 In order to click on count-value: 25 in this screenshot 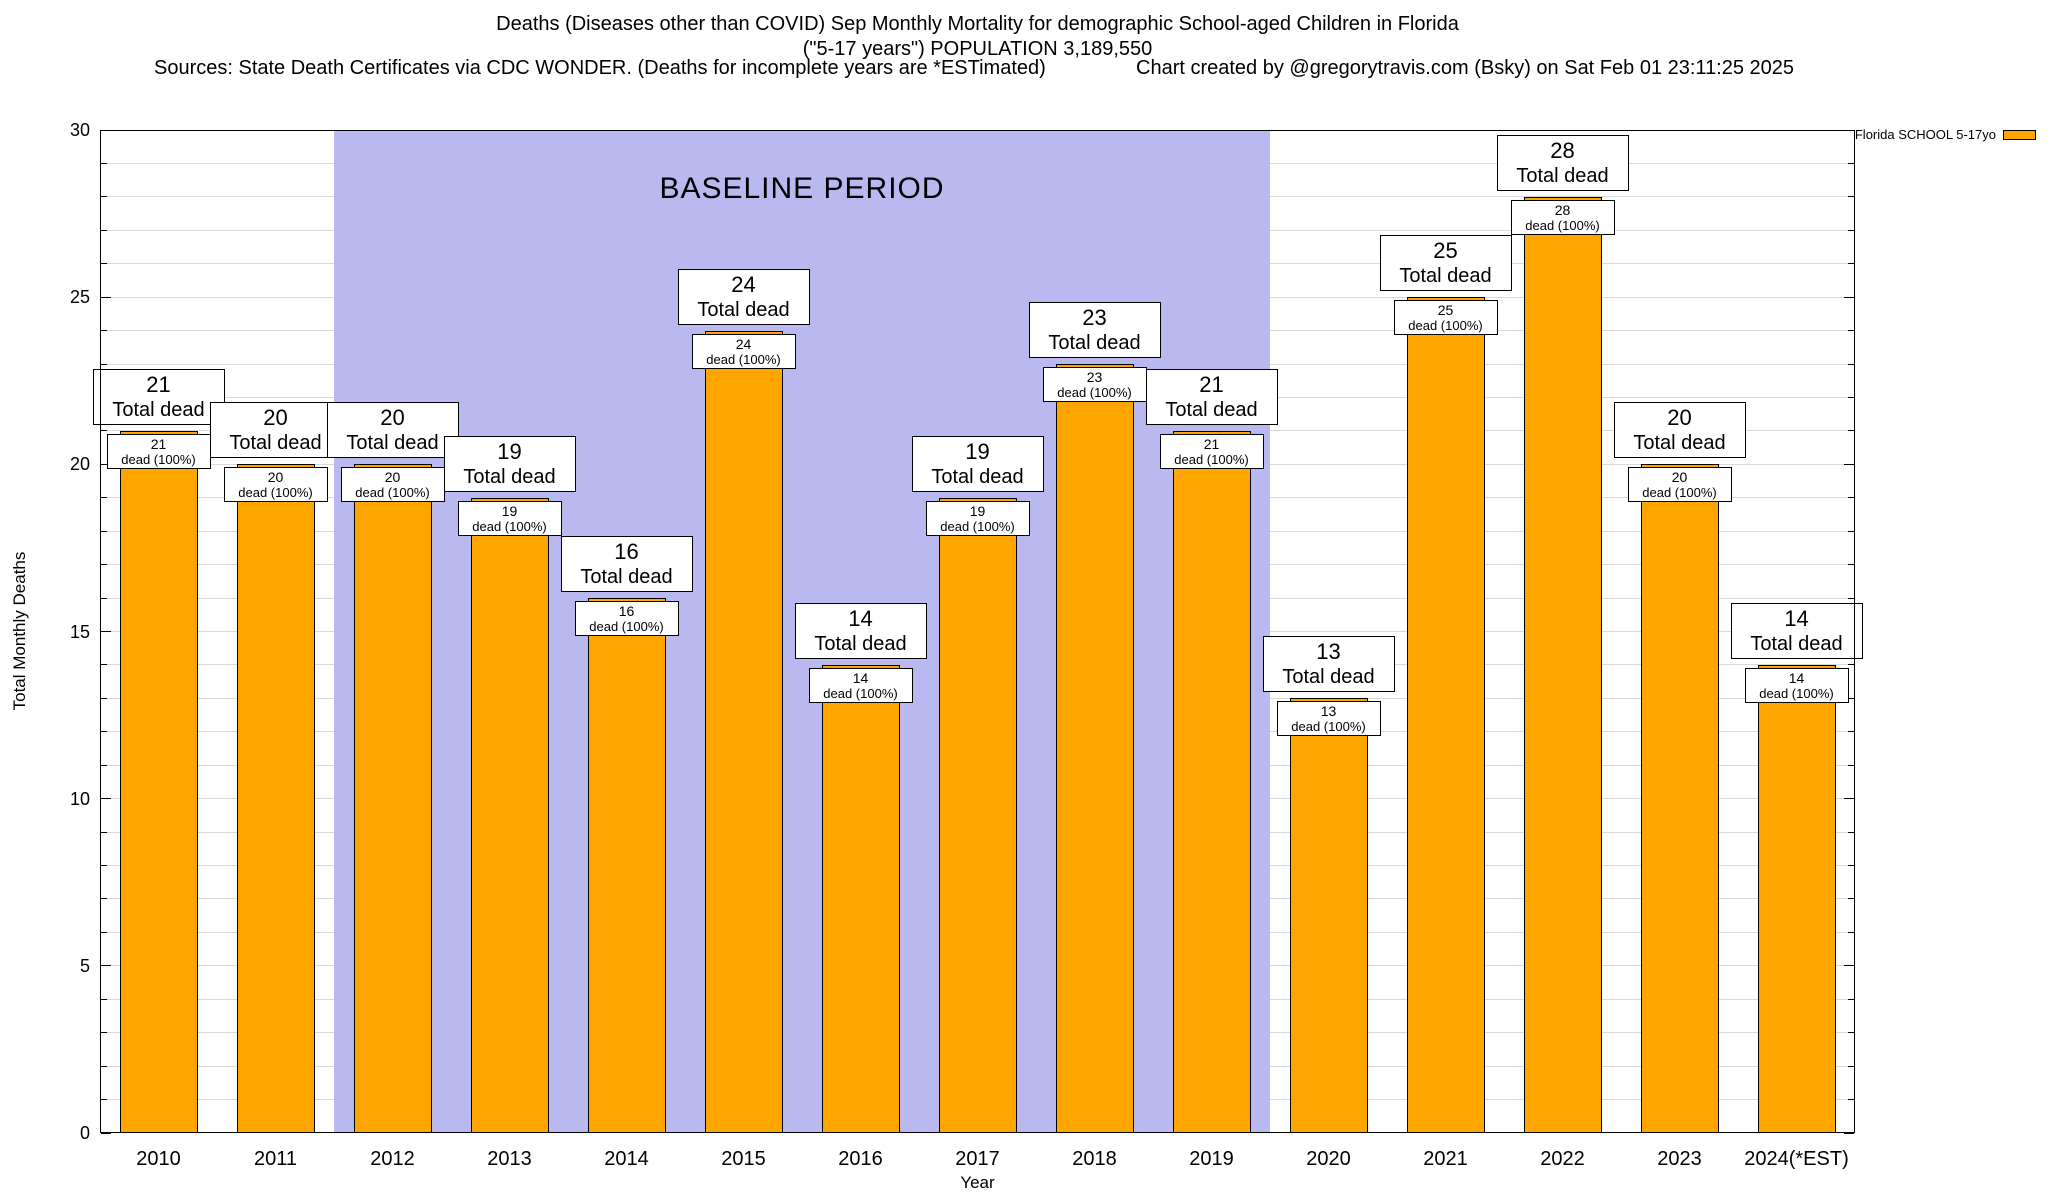, I will do `click(1445, 310)`.